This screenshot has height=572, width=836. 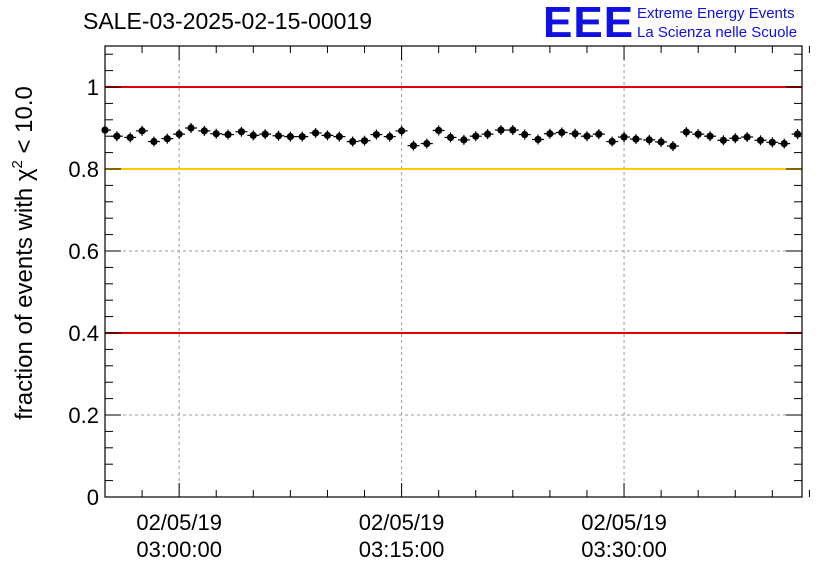 What do you see at coordinates (83, 415) in the screenshot?
I see `y-tick-label: 0.2` at bounding box center [83, 415].